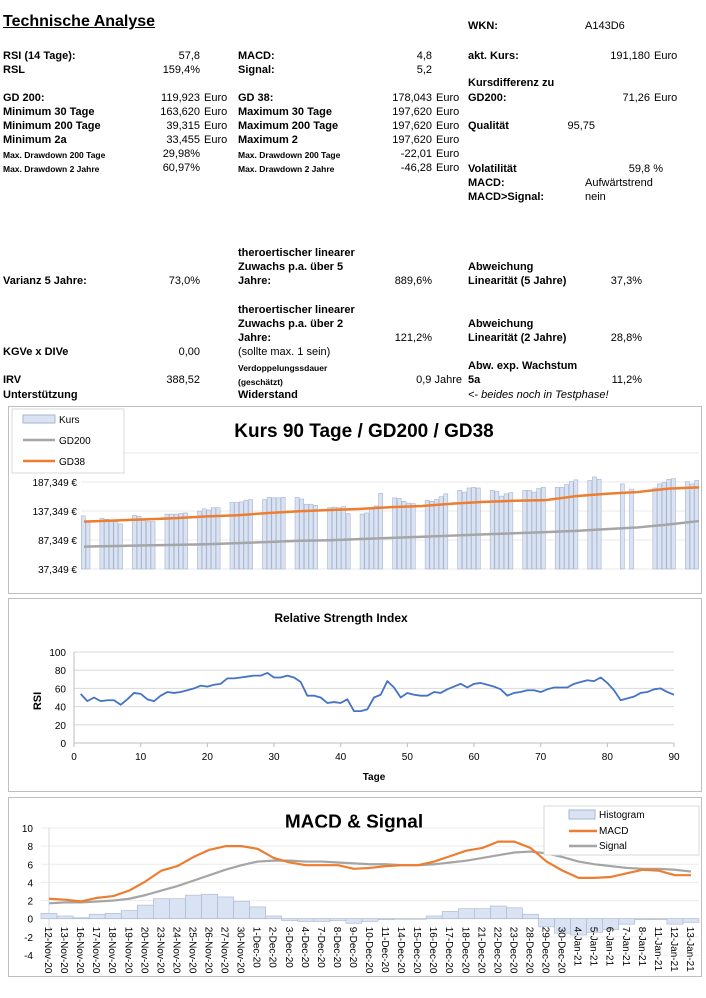 The image size is (706, 998). I want to click on min2a-value: 33,455, so click(183, 140).